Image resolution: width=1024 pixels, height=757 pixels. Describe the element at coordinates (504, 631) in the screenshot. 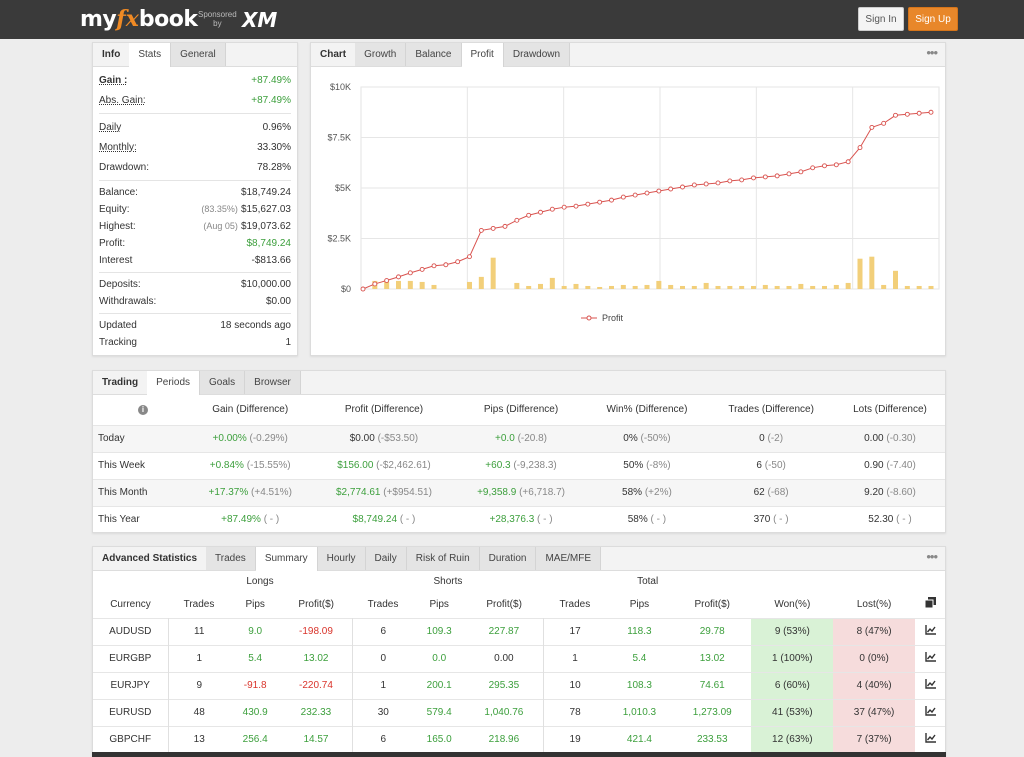

I see `summary-cell-spr: 227.87` at that location.